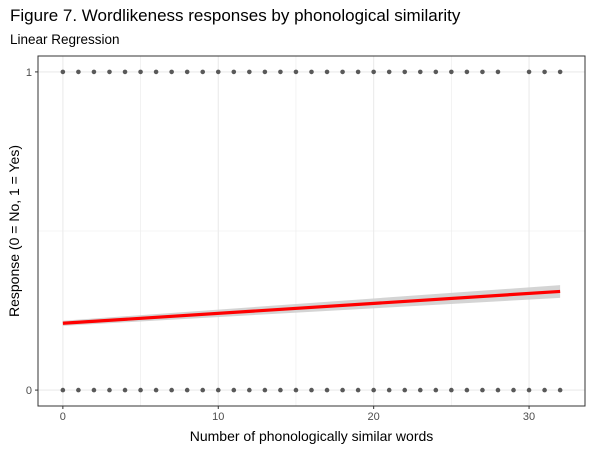 The height and width of the screenshot is (450, 600). I want to click on y-tick-label: 0, so click(29, 391).